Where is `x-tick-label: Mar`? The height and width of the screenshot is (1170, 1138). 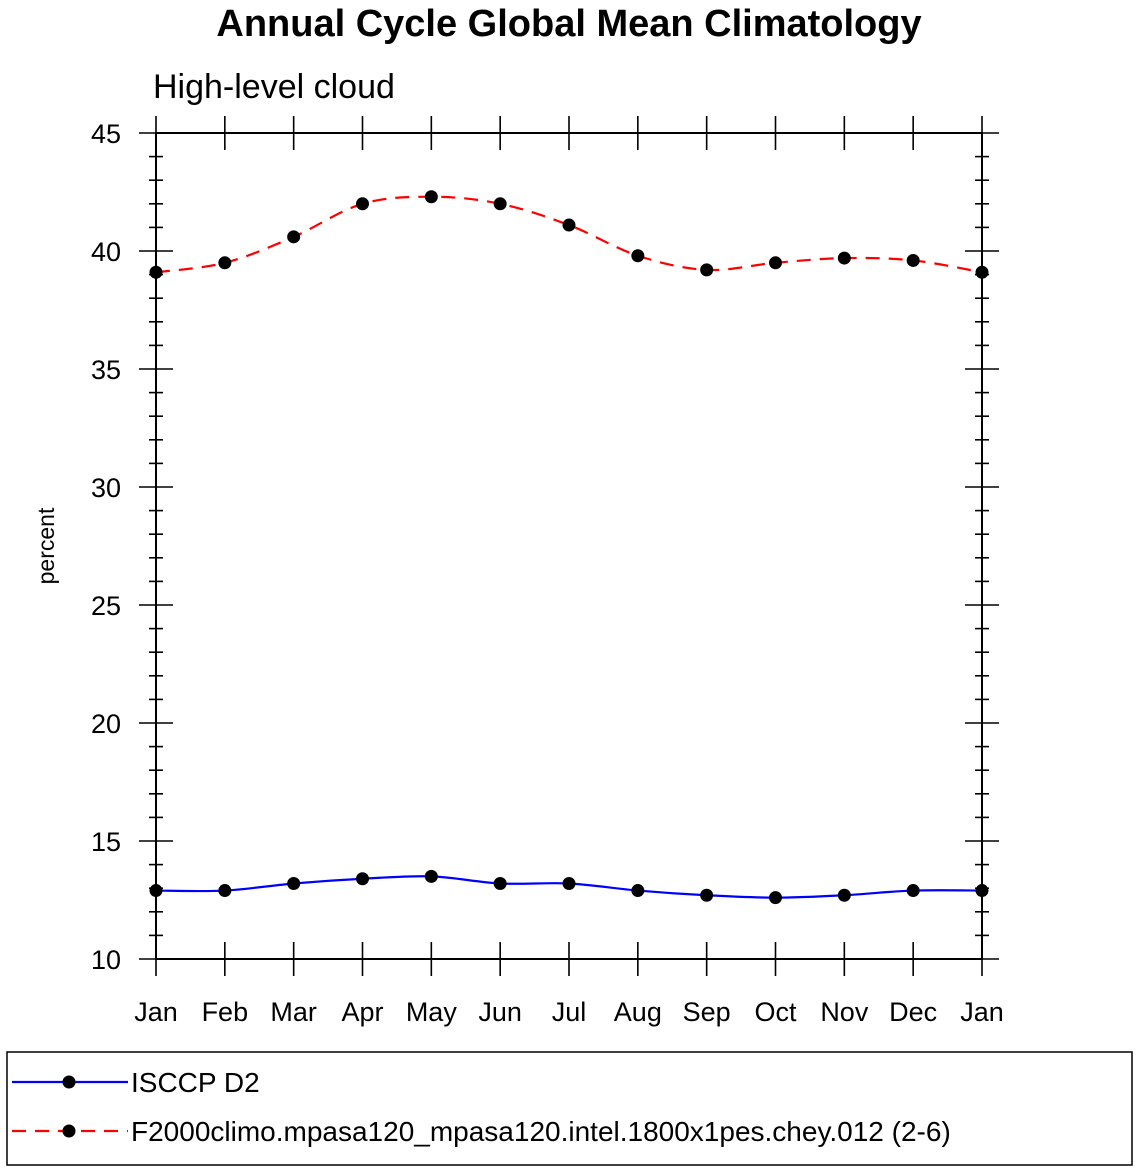 x-tick-label: Mar is located at coordinates (293, 1012).